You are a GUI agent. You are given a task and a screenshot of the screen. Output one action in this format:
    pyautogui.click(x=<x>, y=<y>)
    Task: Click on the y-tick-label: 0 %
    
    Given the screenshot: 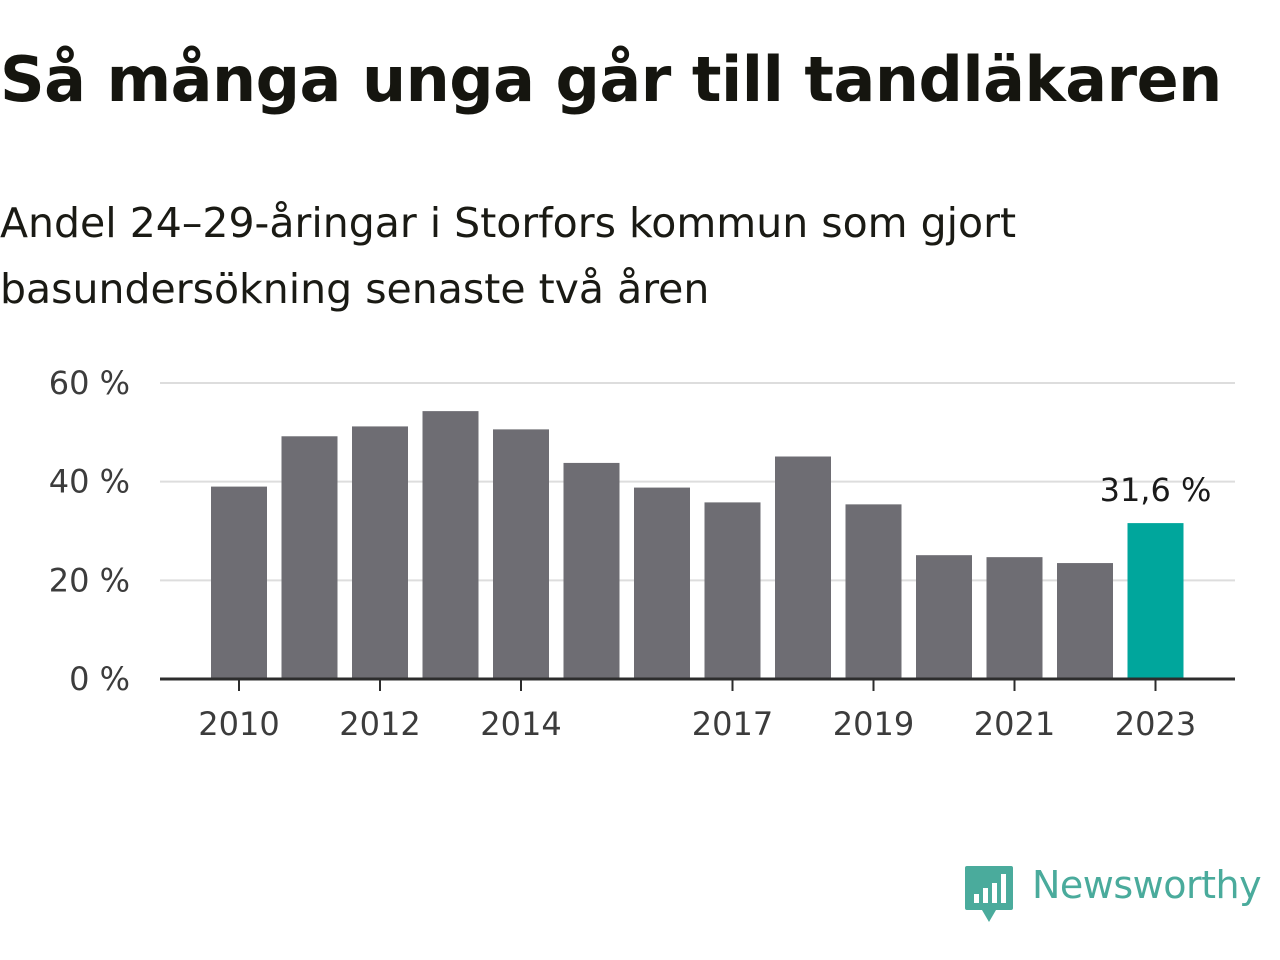 What is the action you would take?
    pyautogui.click(x=99, y=679)
    